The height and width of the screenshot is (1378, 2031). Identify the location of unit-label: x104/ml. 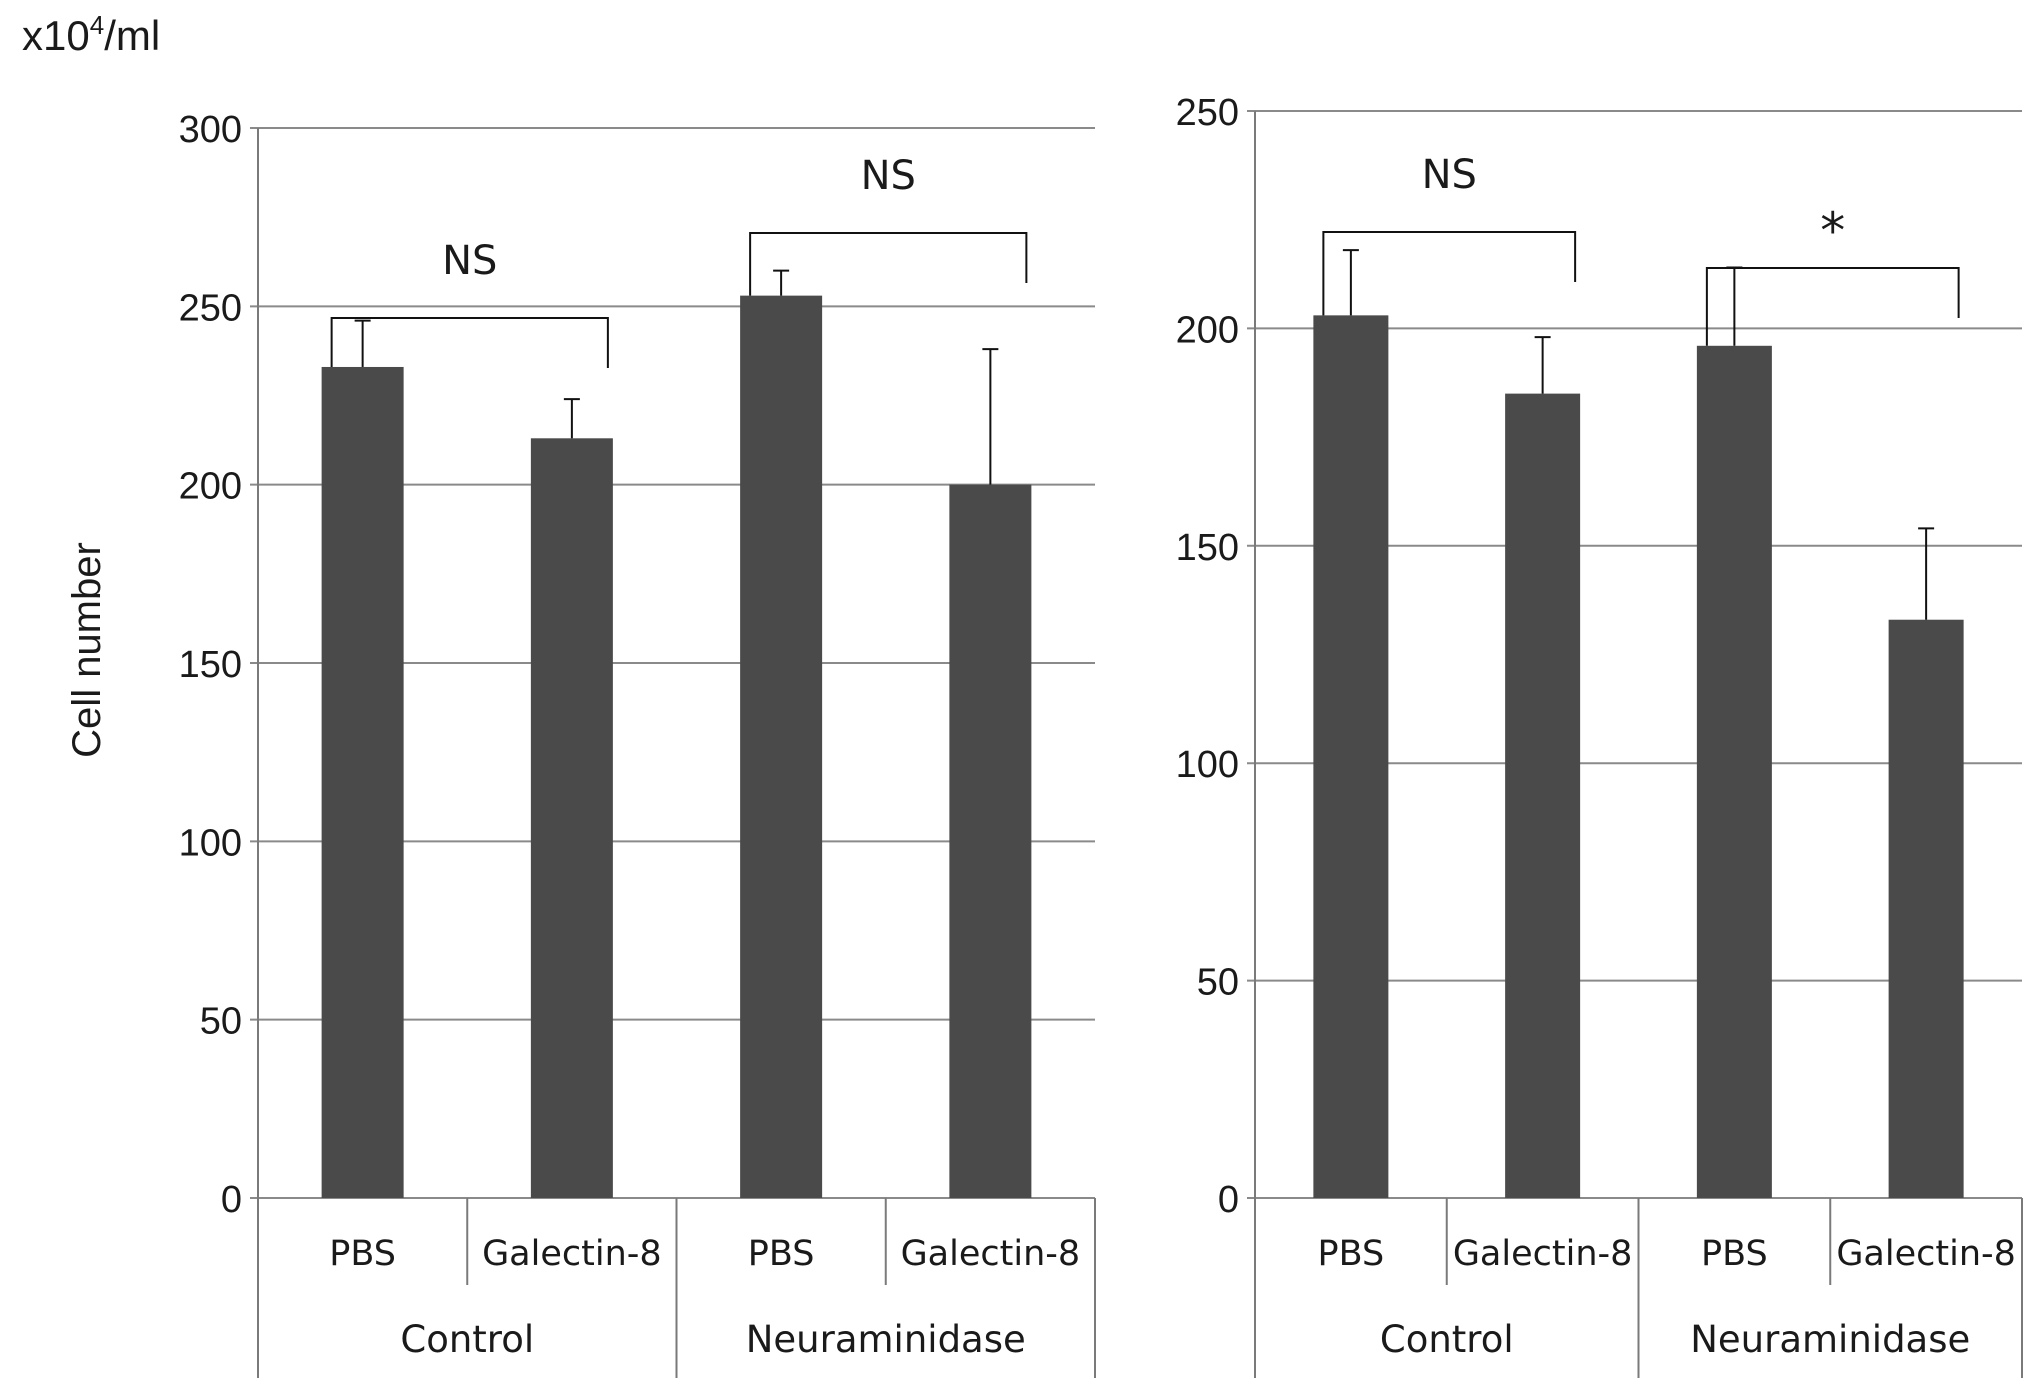
(91, 34).